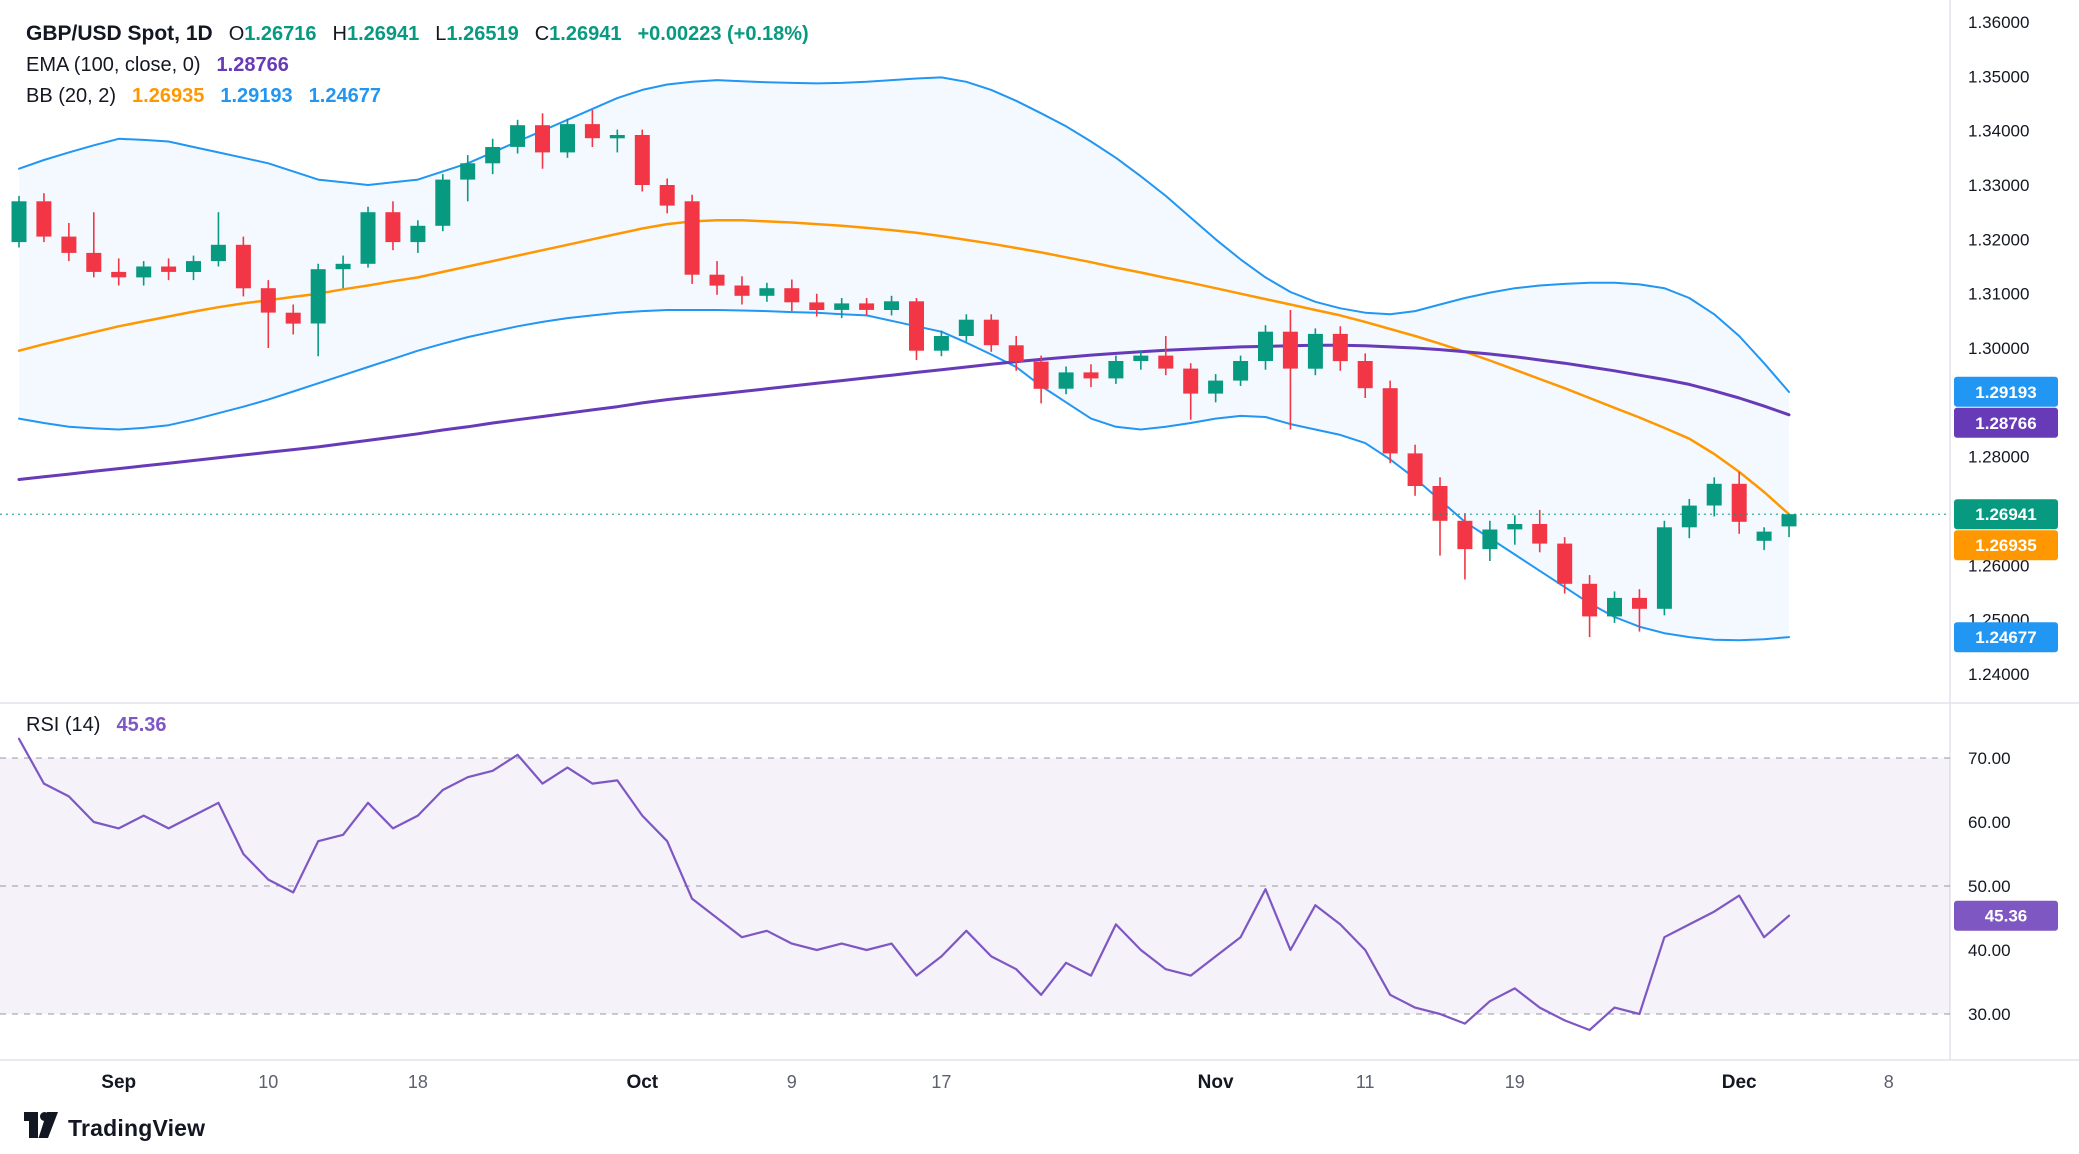  Describe the element at coordinates (113, 65) in the screenshot. I see `ema-indicator-title: EMA (100, close, 0)` at that location.